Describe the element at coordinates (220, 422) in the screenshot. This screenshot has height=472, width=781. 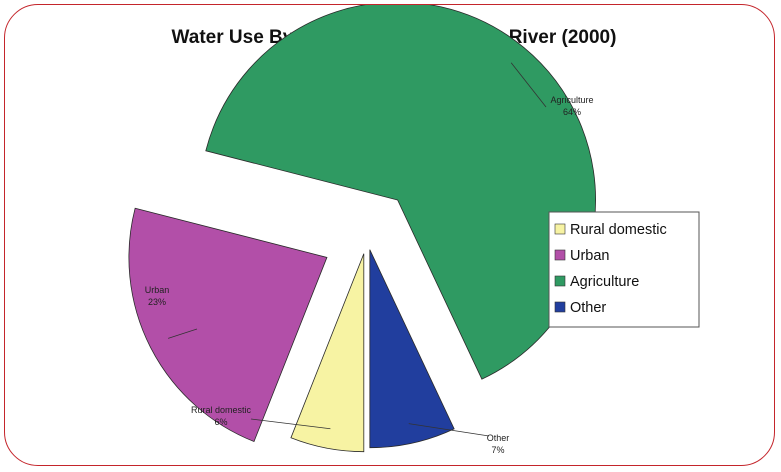
I see `slice-label-pct-rural-domestic: 6%` at that location.